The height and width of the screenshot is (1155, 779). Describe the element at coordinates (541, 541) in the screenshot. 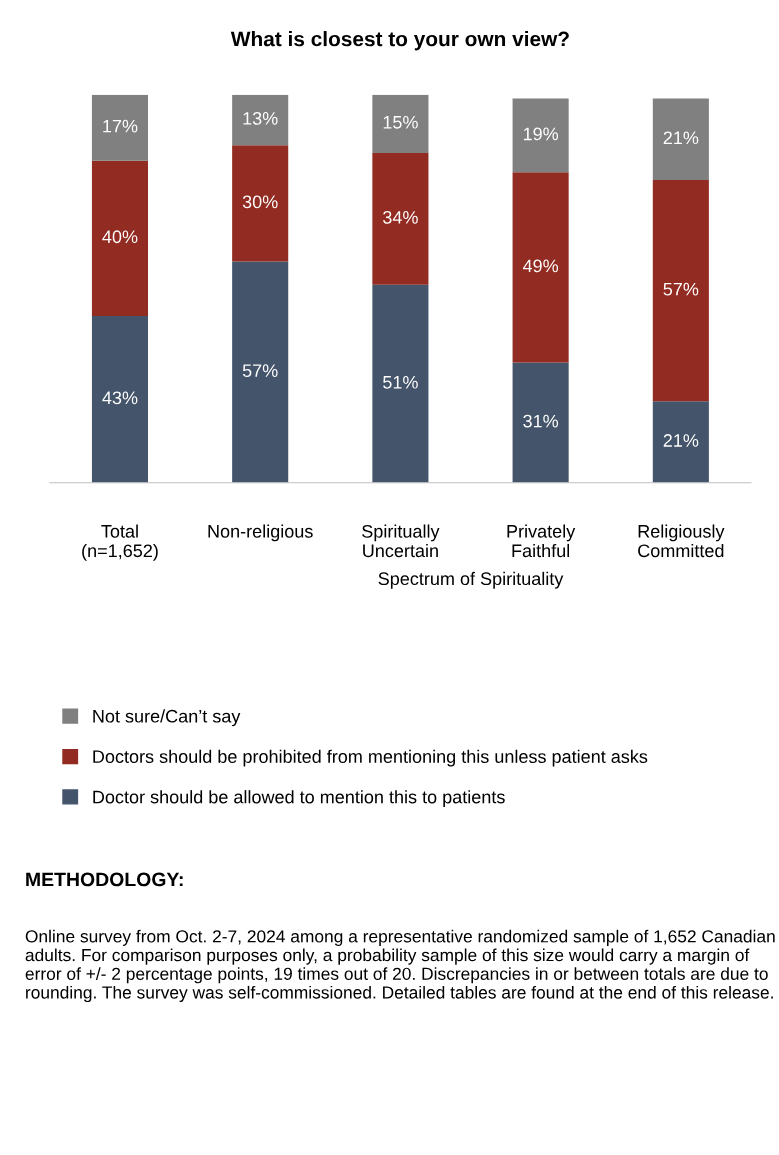

I see `x-tick-label: Privately Faithful` at that location.